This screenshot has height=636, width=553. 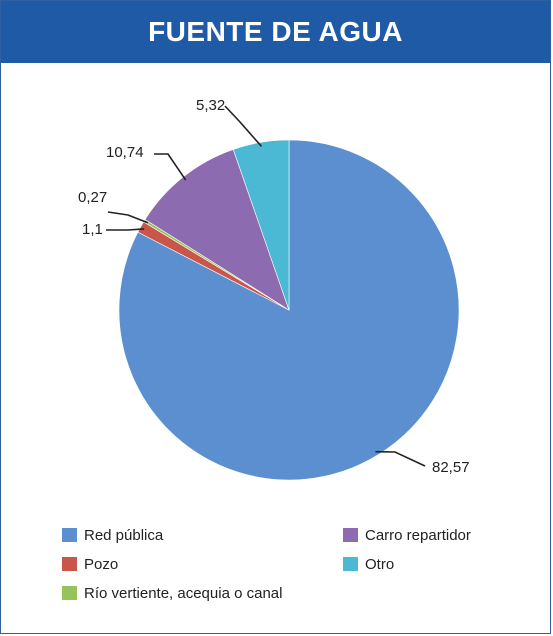 What do you see at coordinates (92, 197) in the screenshot?
I see `data-label: 0,27` at bounding box center [92, 197].